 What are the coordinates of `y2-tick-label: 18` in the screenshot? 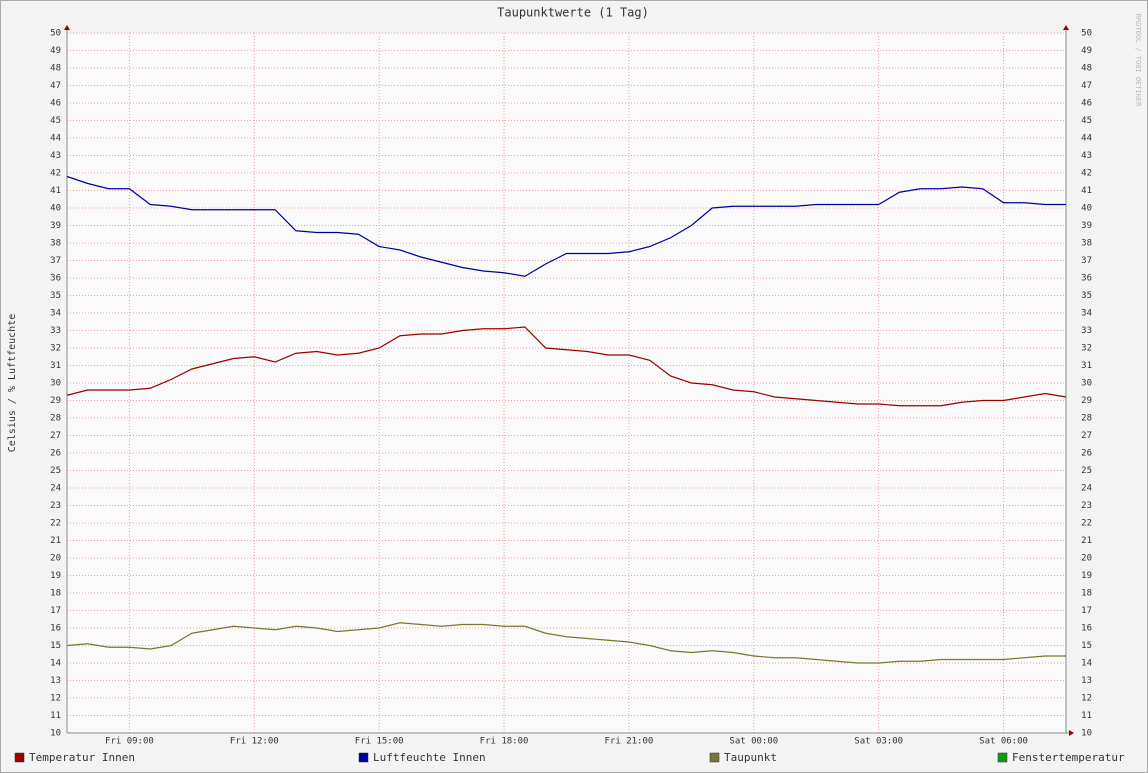 It's located at (1086, 594).